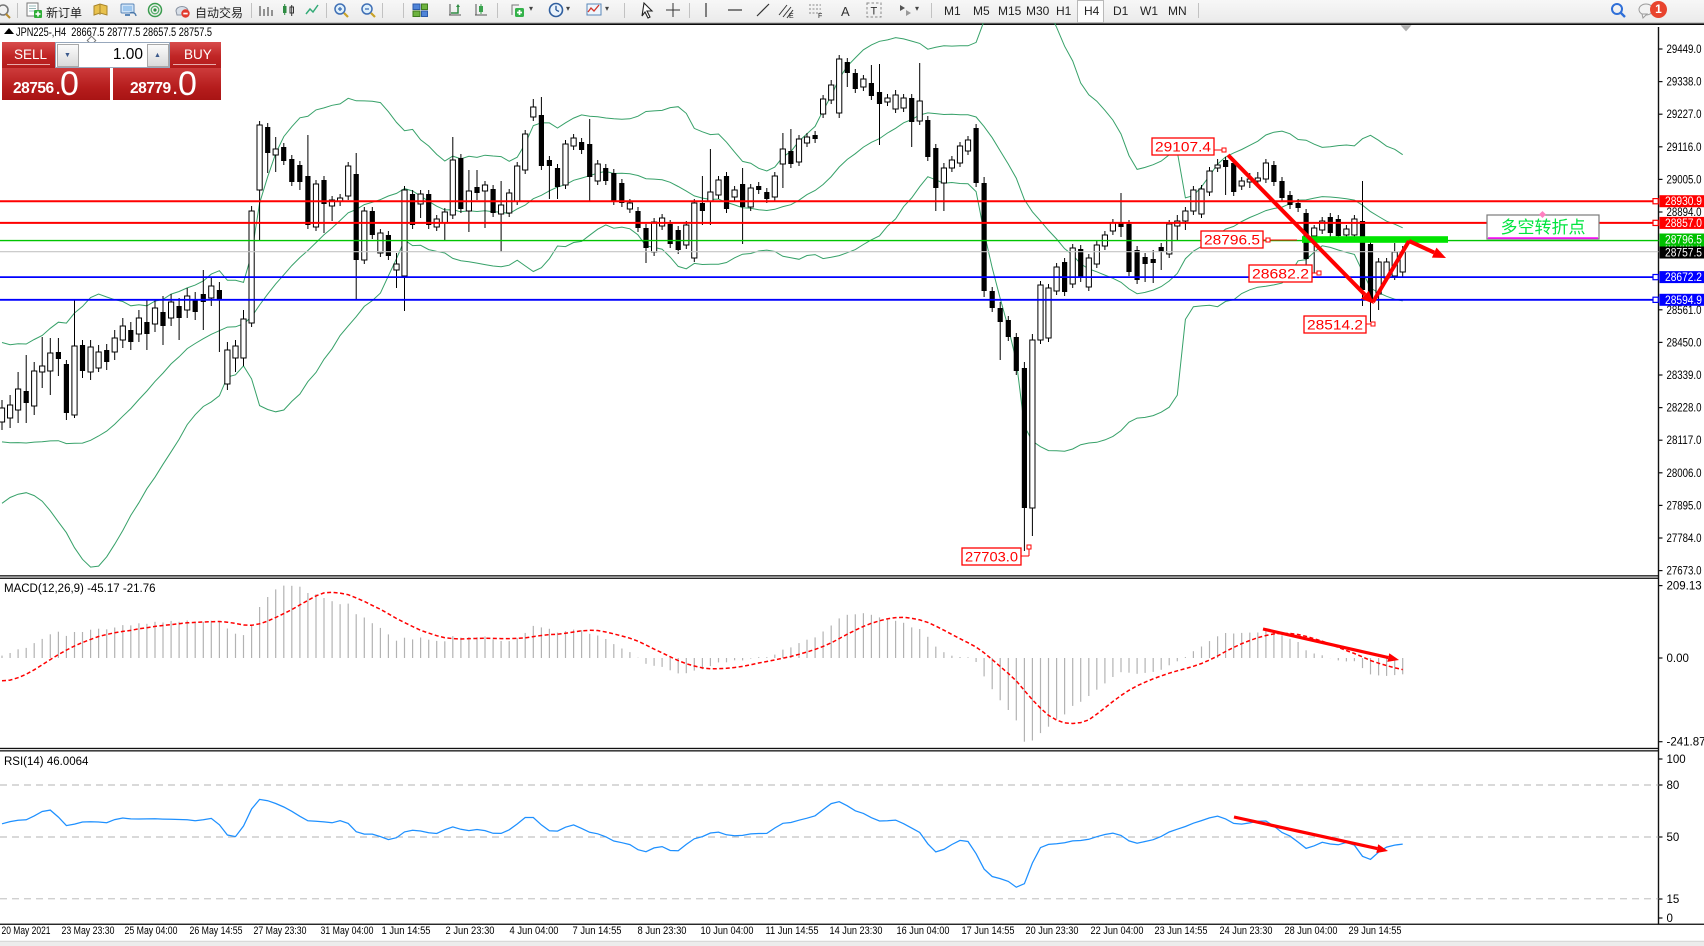 The width and height of the screenshot is (1704, 946). What do you see at coordinates (88, 931) in the screenshot?
I see `svg-text: 23 May 23:30` at bounding box center [88, 931].